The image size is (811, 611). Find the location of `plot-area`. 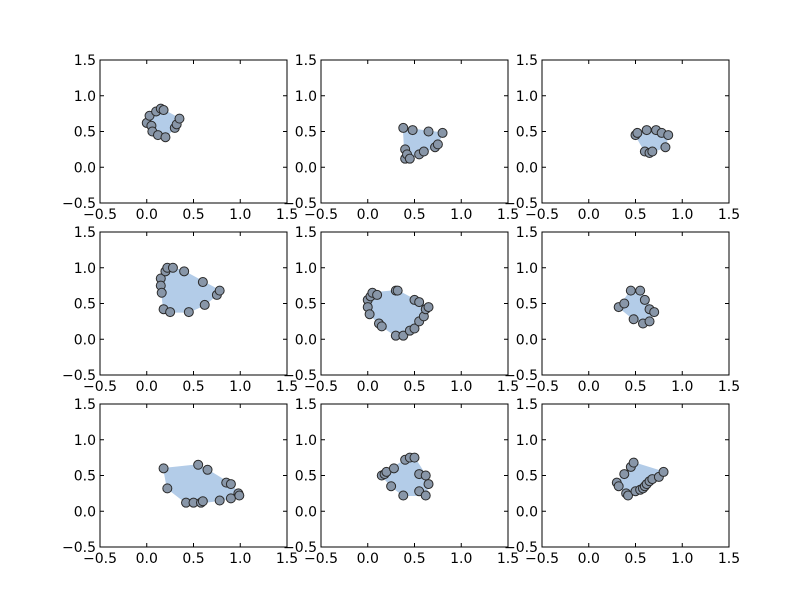

plot-area is located at coordinates (193, 131).